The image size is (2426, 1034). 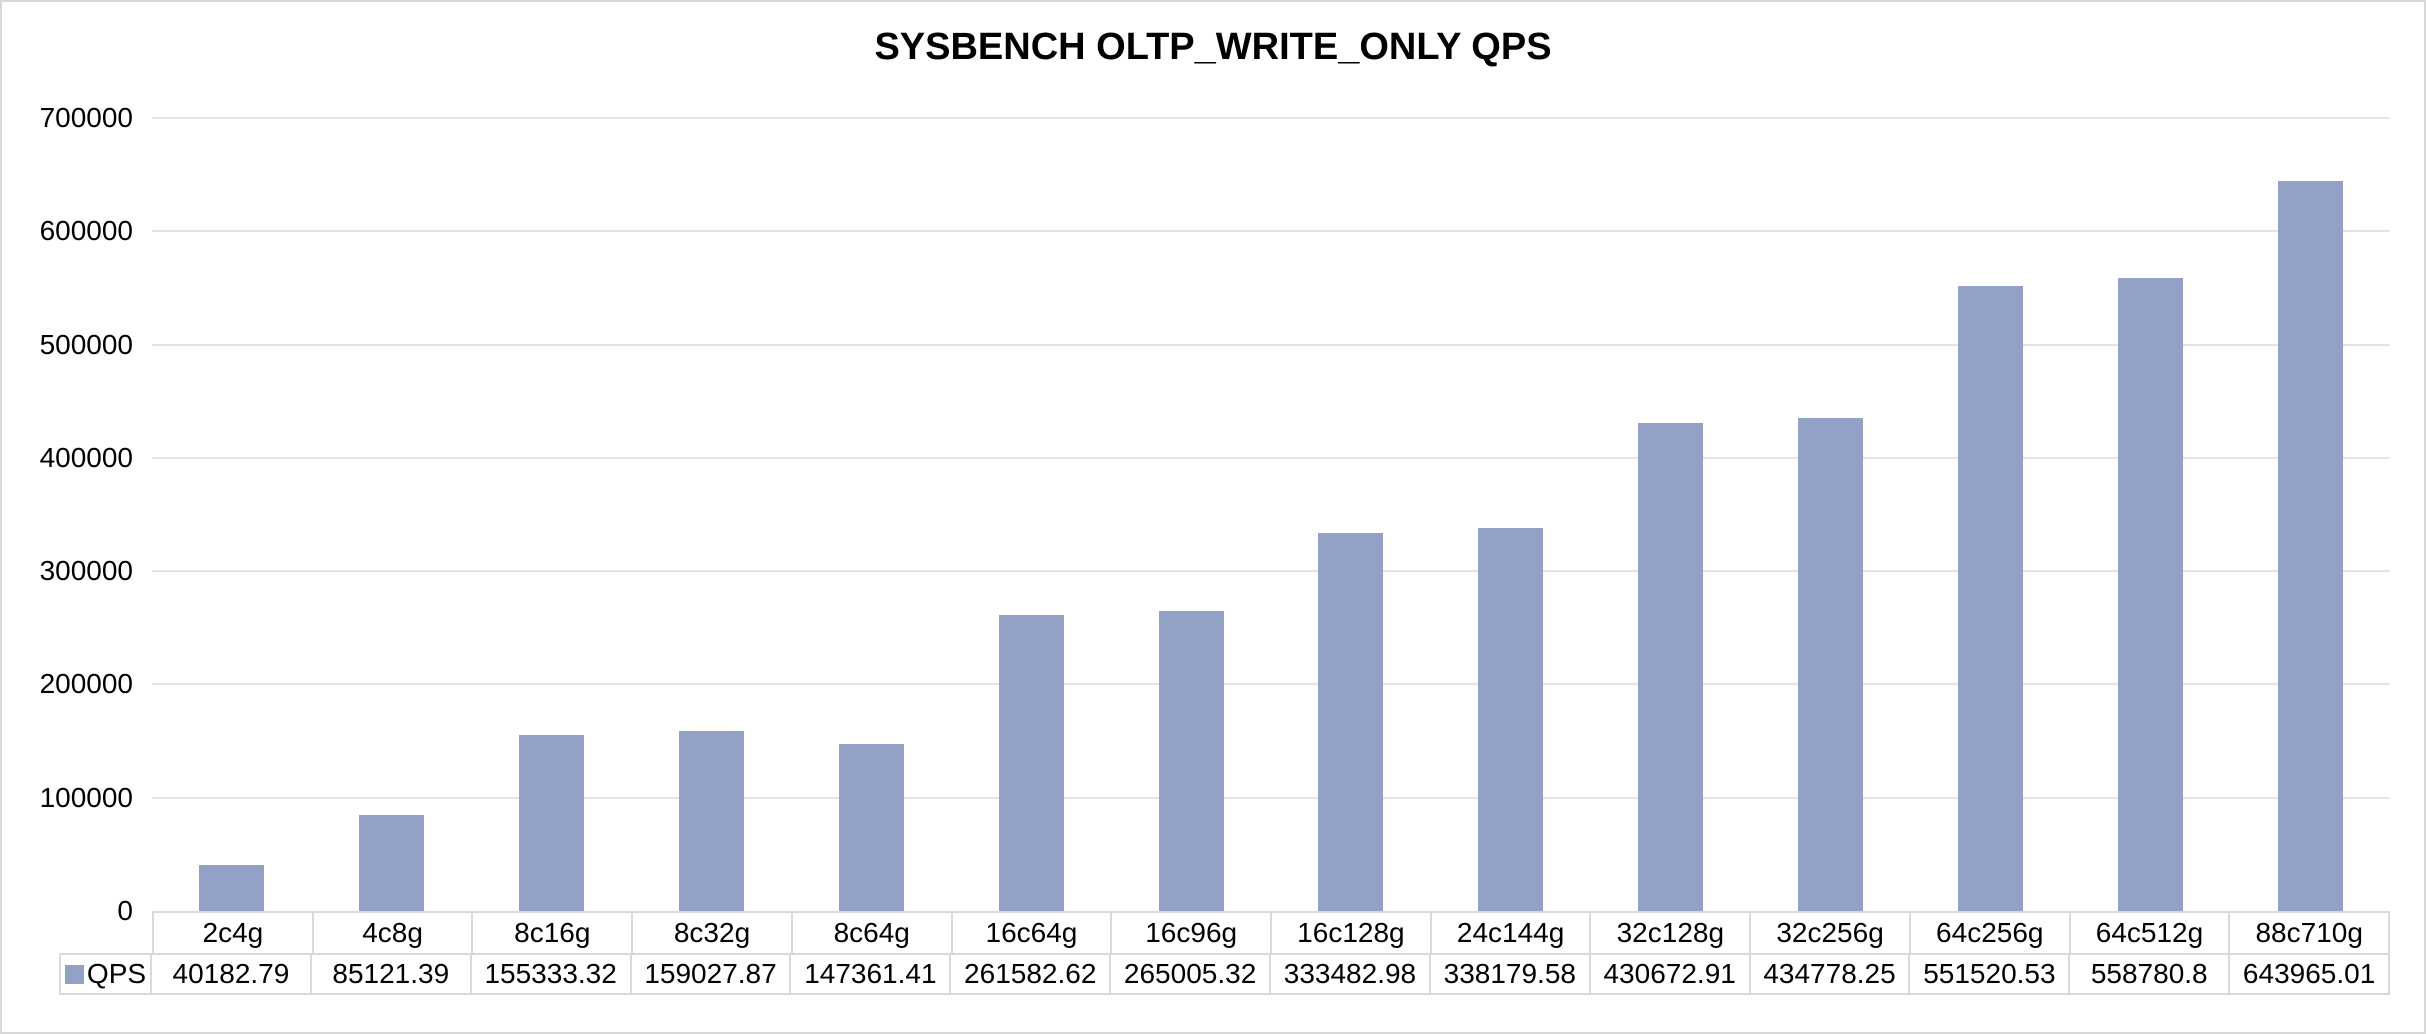 I want to click on bar-32c256g, so click(x=1830, y=664).